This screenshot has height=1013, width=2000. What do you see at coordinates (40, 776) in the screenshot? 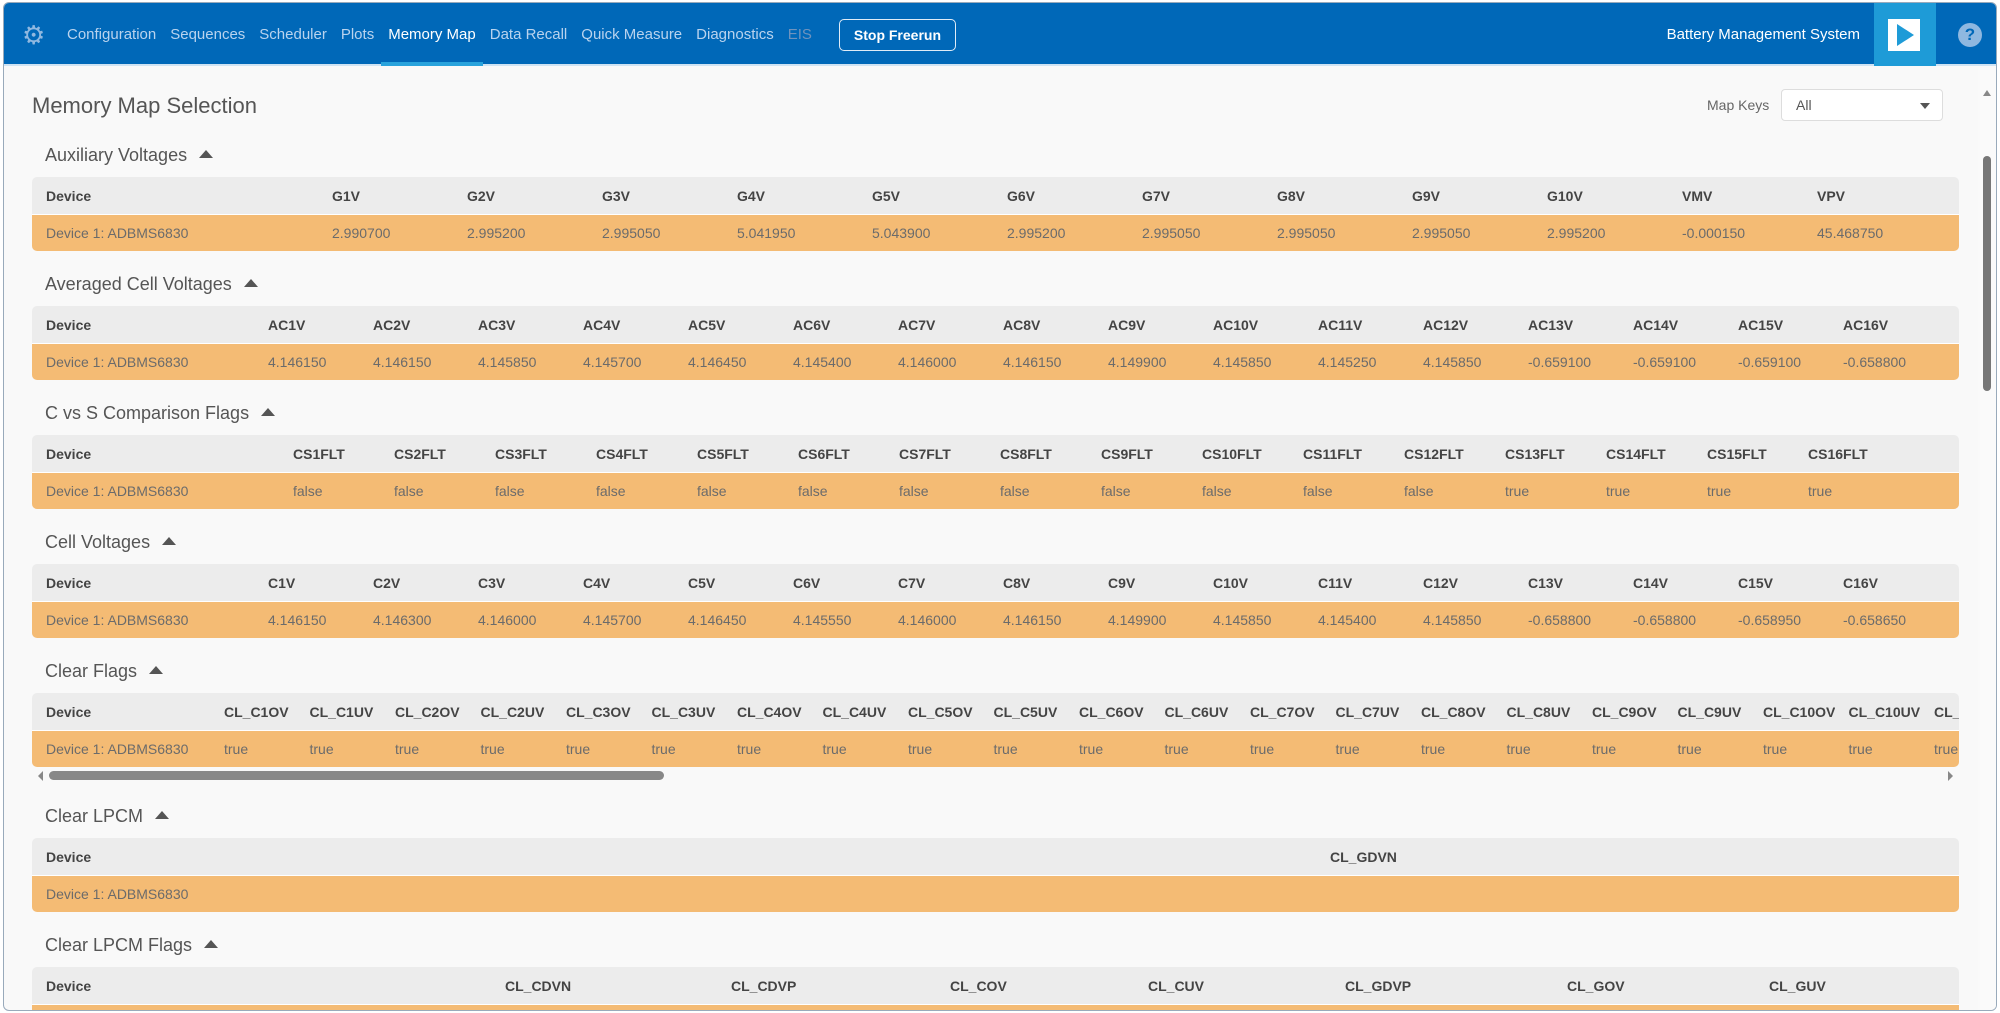
I see `scroll-left-icon` at bounding box center [40, 776].